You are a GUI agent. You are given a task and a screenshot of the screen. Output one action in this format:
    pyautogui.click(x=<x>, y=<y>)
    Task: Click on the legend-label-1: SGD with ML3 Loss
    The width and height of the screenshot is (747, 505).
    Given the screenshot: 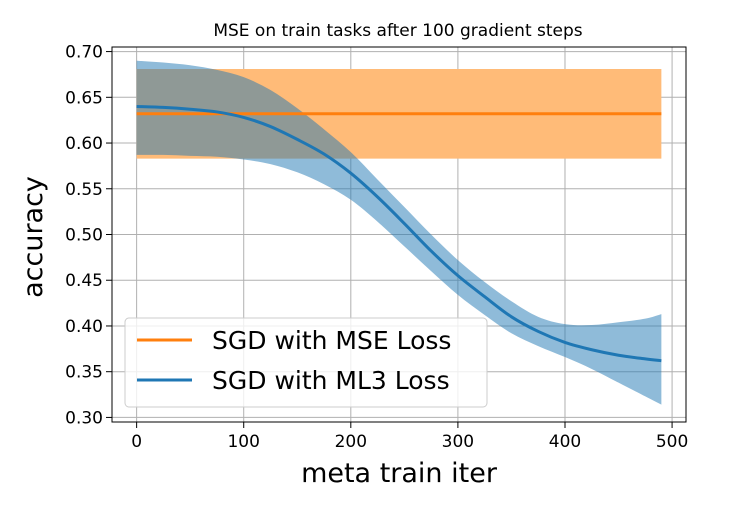 What is the action you would take?
    pyautogui.click(x=331, y=380)
    